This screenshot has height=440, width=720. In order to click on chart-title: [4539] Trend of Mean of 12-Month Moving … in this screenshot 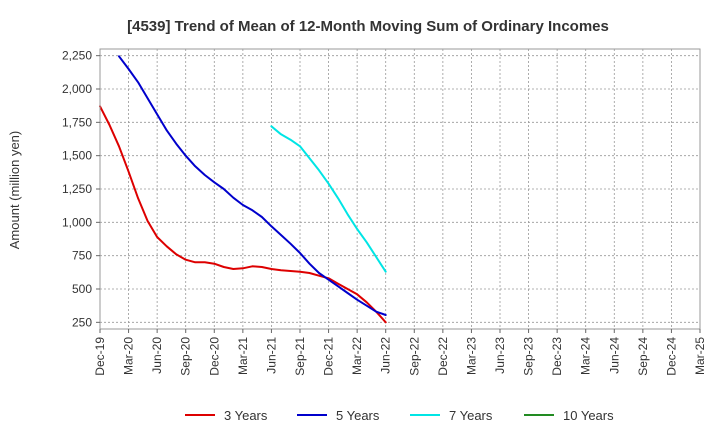, I will do `click(368, 26)`.